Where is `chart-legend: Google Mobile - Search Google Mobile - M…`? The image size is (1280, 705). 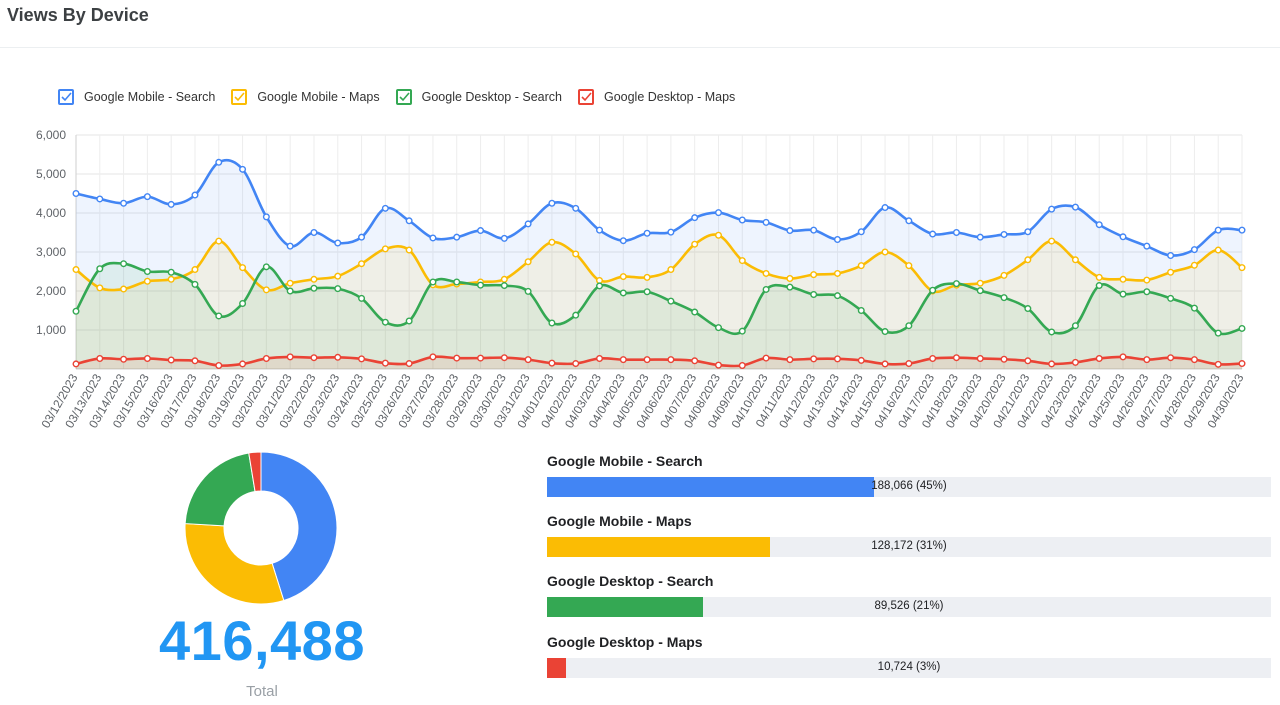
chart-legend: Google Mobile - Search Google Mobile - M… is located at coordinates (404, 97).